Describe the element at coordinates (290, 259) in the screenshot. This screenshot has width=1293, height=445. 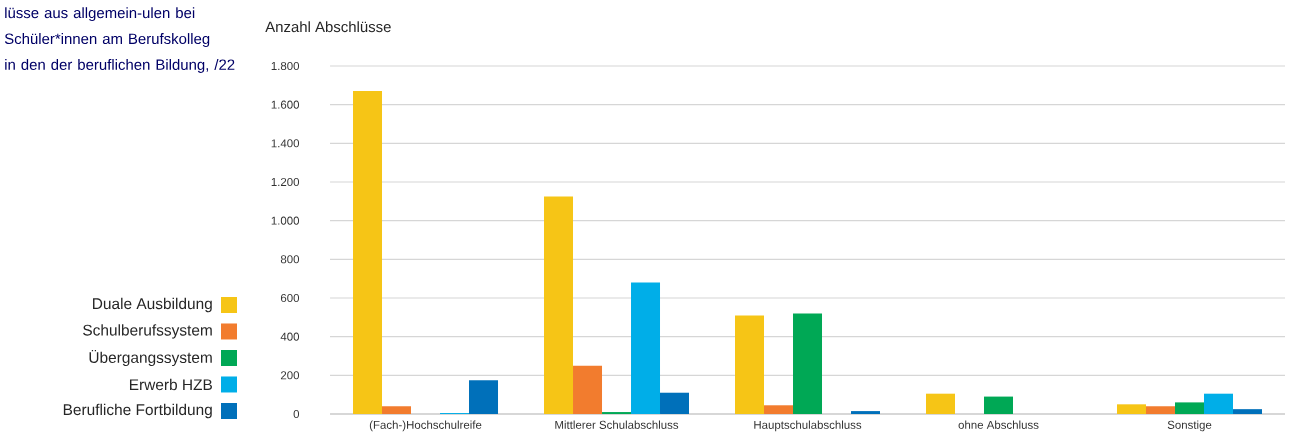
I see `y-tick-label: 800` at that location.